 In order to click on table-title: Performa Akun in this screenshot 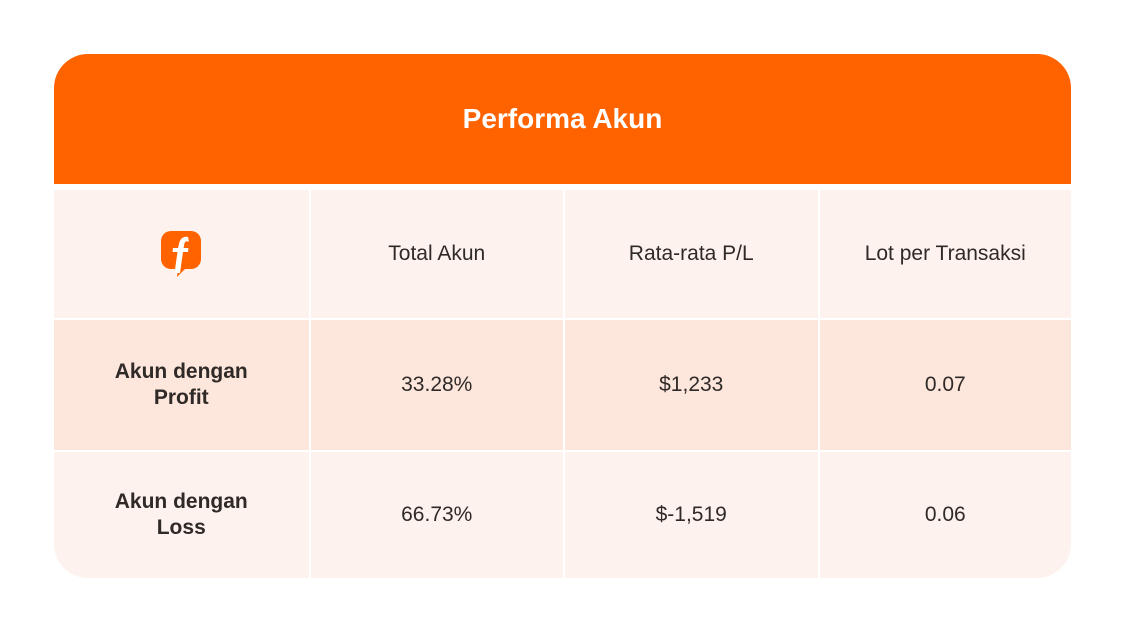, I will do `click(562, 118)`.